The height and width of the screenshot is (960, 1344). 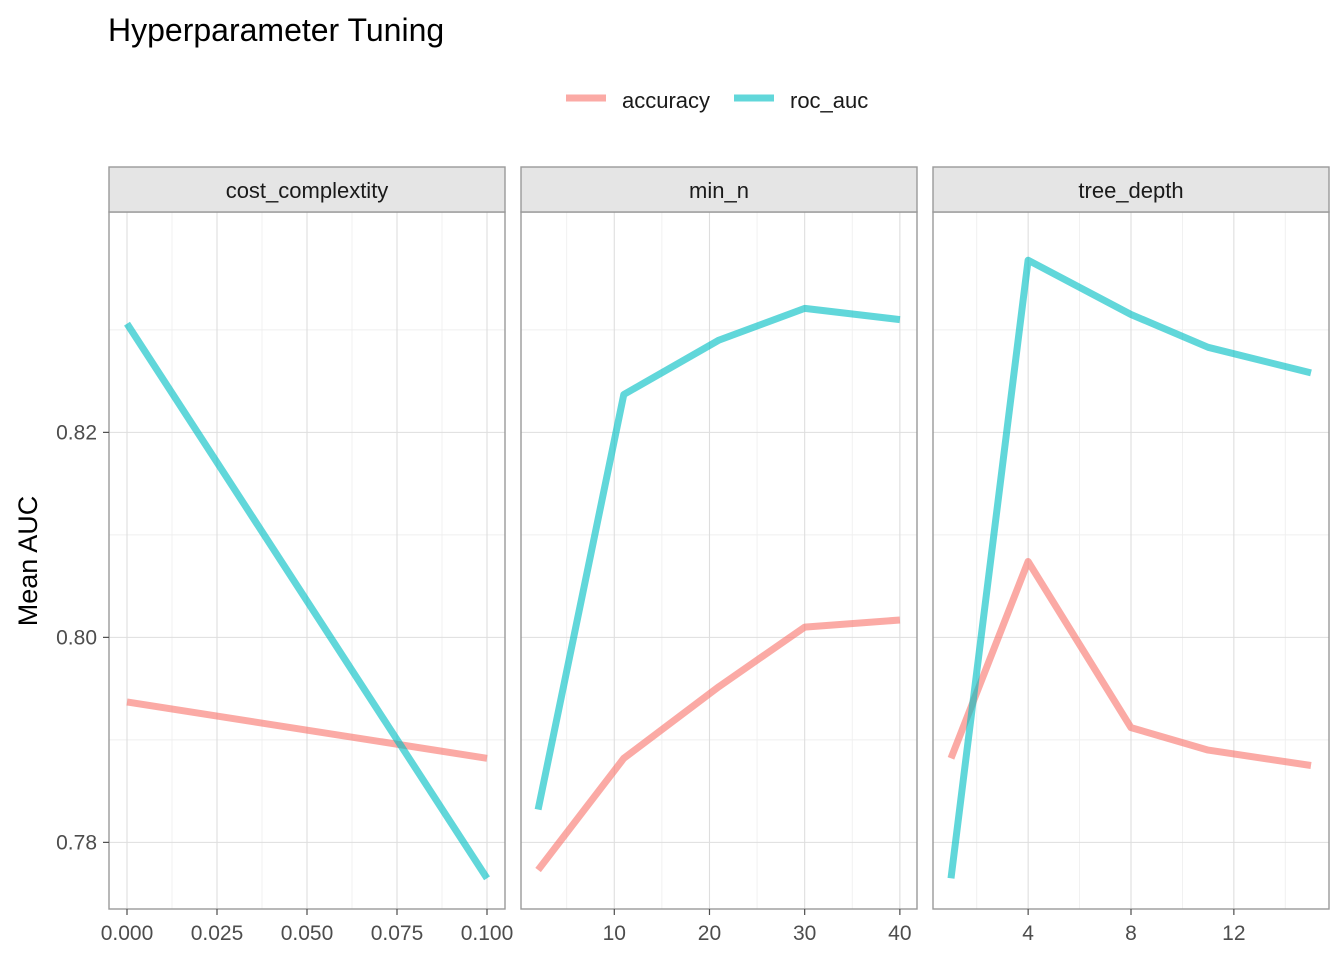 What do you see at coordinates (76, 842) in the screenshot?
I see `y-tick-label: 0.78` at bounding box center [76, 842].